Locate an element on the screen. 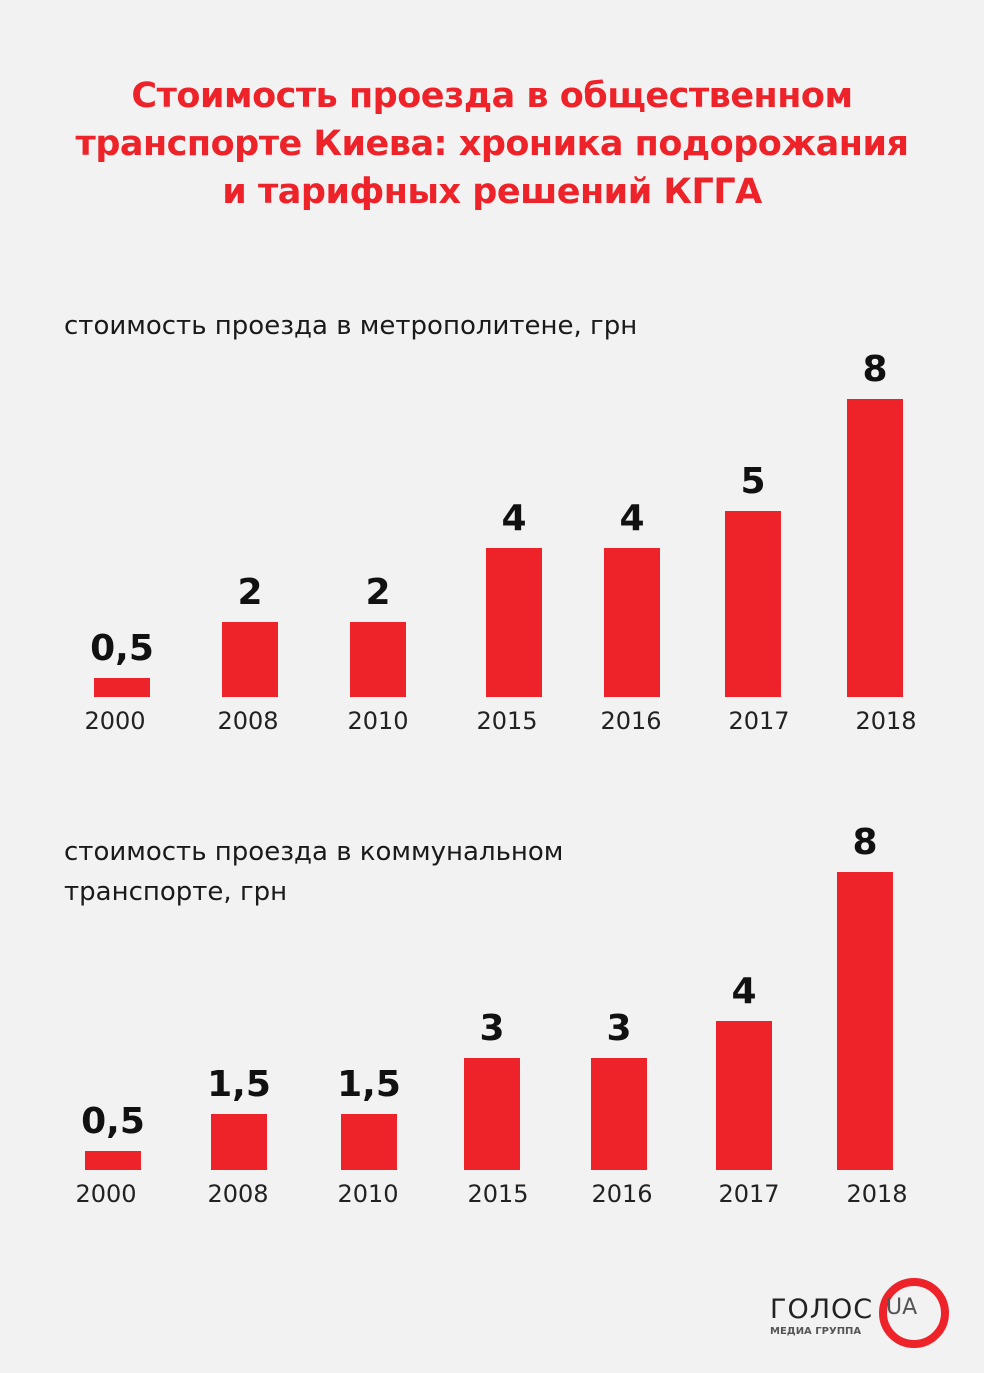 The height and width of the screenshot is (1373, 984). metro-chart-title: стоимость проезда в метрополитене, грн is located at coordinates (351, 326).